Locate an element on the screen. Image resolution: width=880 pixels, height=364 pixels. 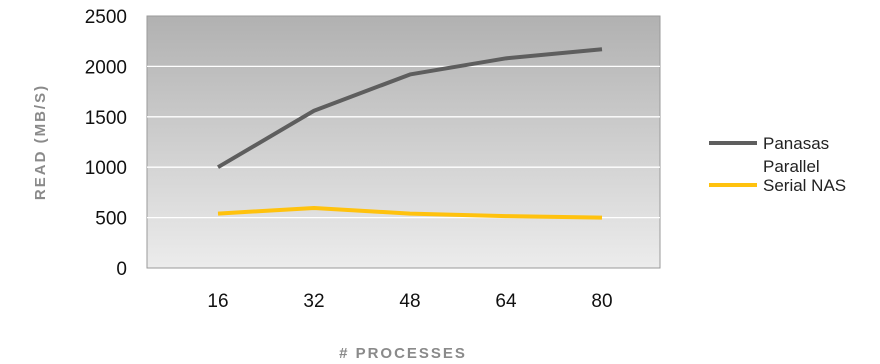
x-tick-labels: 16 32 48 64 80 is located at coordinates (409, 301).